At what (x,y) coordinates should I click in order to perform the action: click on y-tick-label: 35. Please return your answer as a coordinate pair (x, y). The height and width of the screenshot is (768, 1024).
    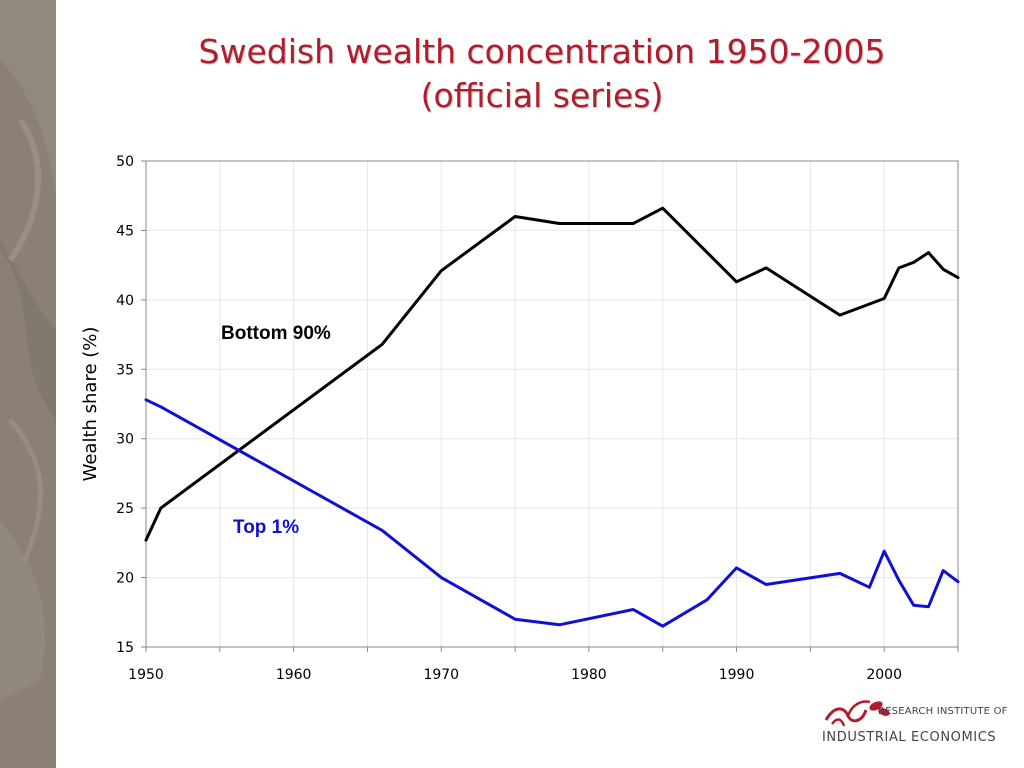
    Looking at the image, I should click on (125, 370).